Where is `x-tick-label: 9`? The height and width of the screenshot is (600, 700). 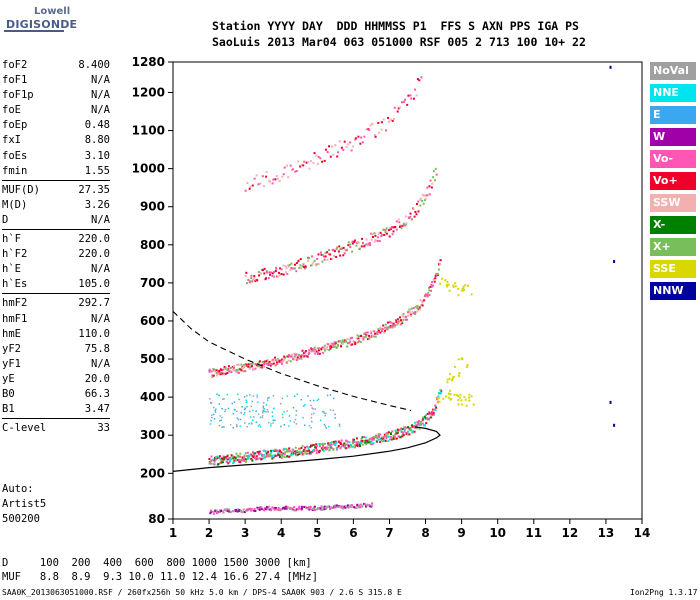 x-tick-label: 9 is located at coordinates (461, 533).